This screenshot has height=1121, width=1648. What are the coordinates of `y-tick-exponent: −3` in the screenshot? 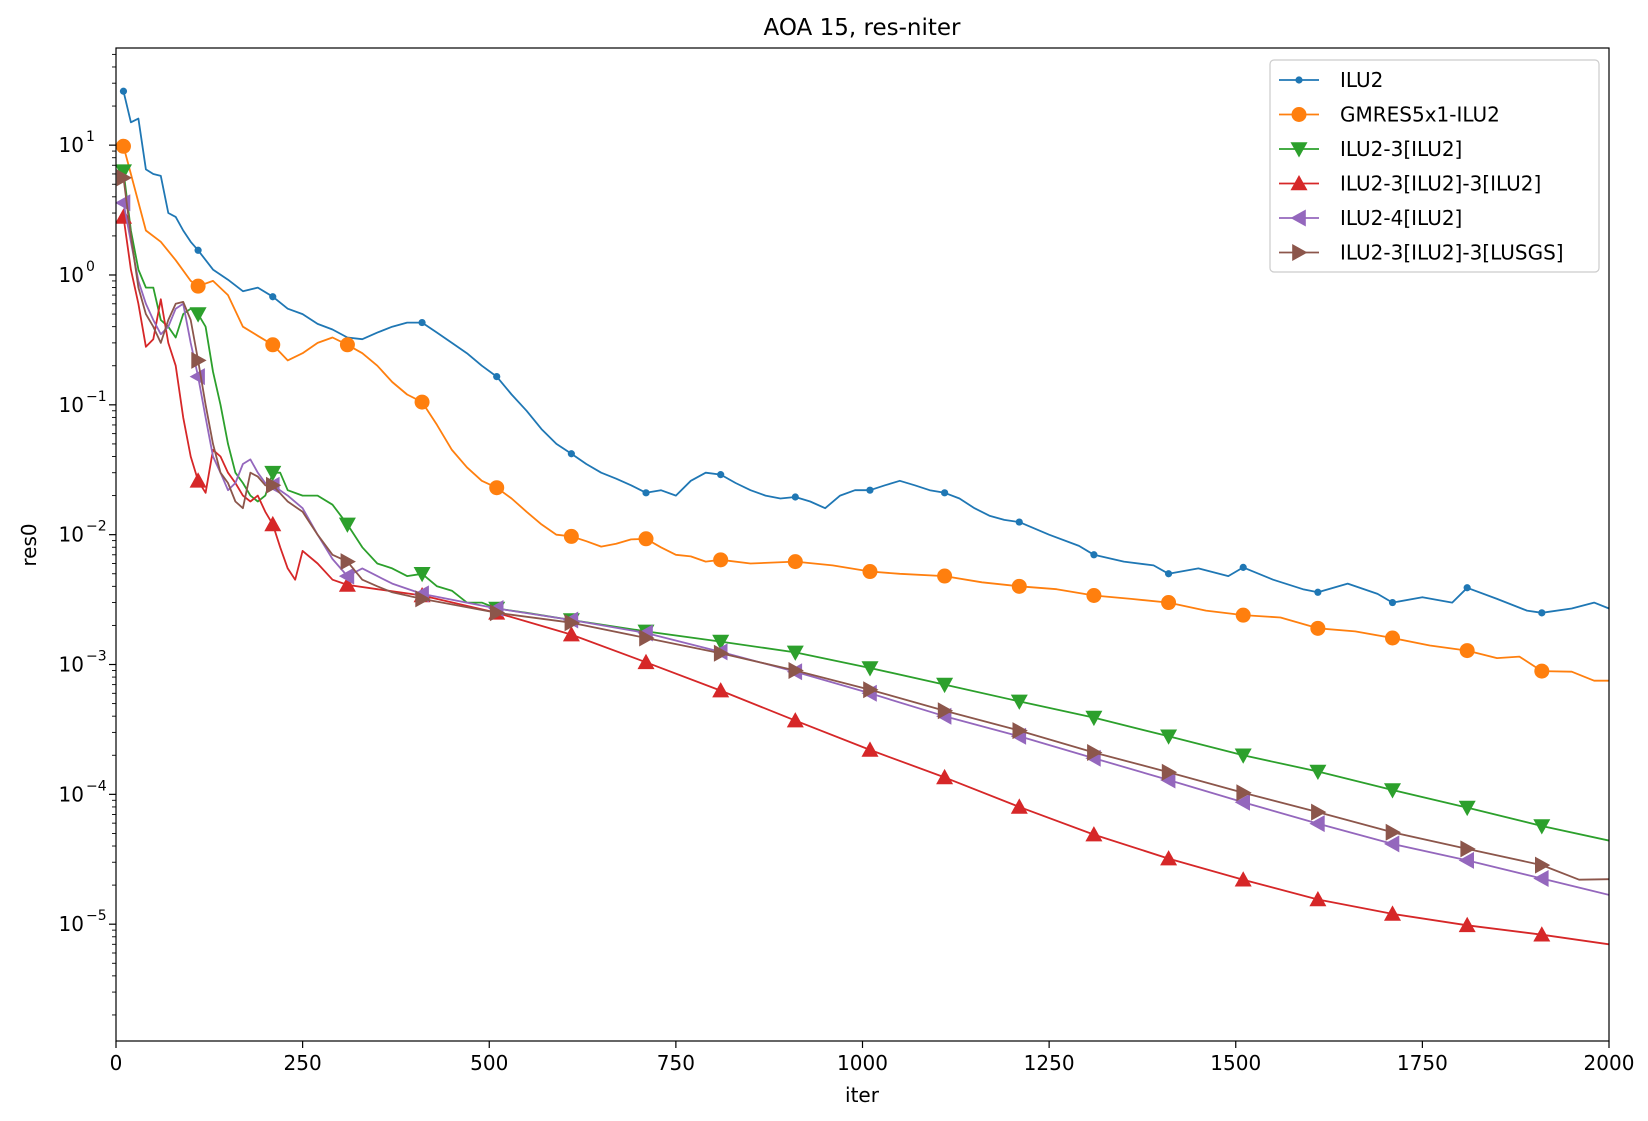 It's located at (96, 657).